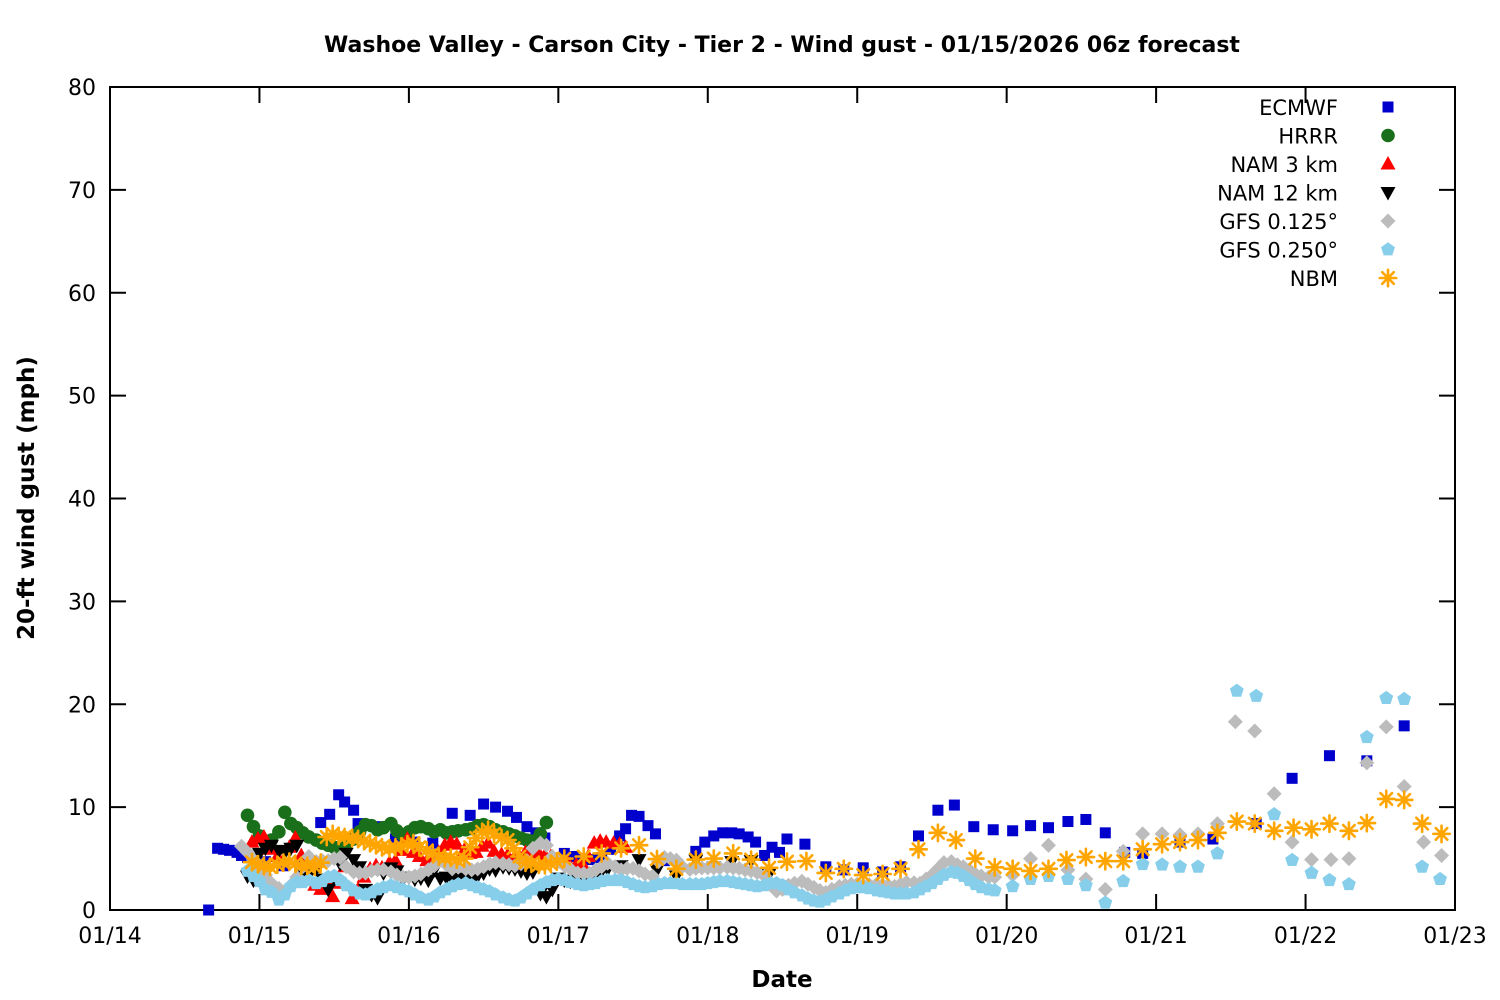 The image size is (1500, 1000). What do you see at coordinates (109, 936) in the screenshot?
I see `x-tick-label: 01/14` at bounding box center [109, 936].